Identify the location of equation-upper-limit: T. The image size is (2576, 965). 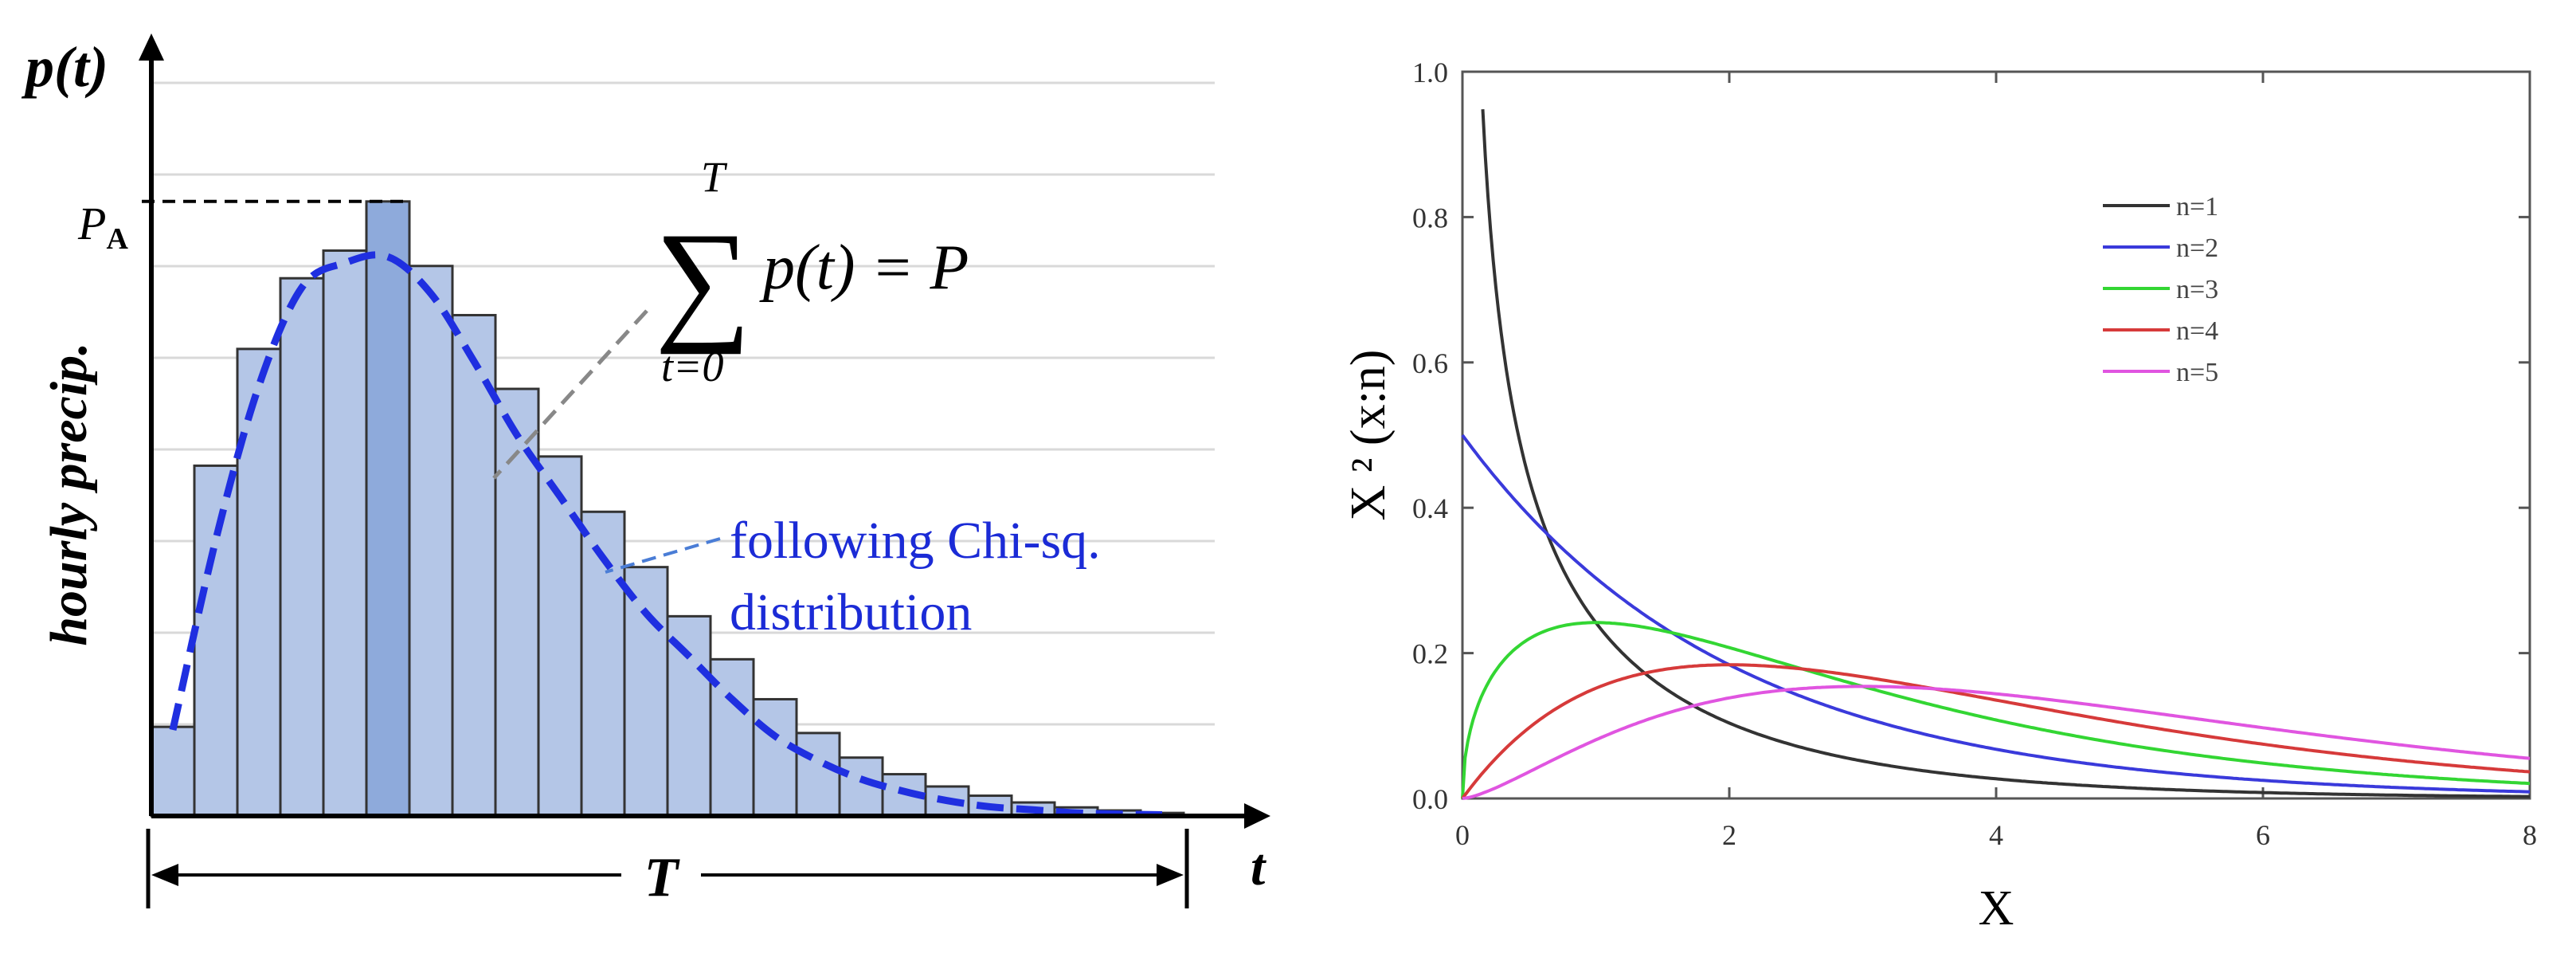
(714, 177).